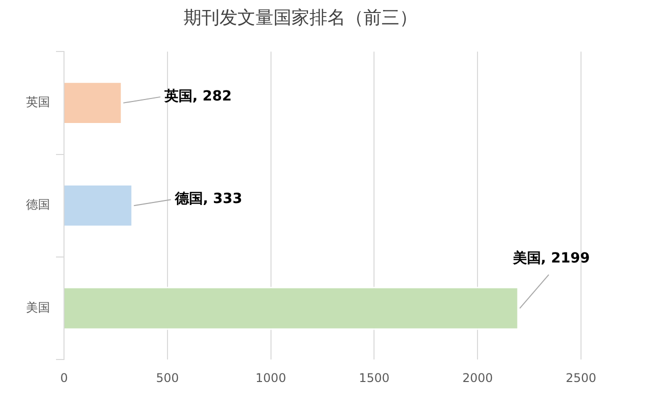 The width and height of the screenshot is (647, 400). Describe the element at coordinates (581, 377) in the screenshot. I see `x-tick-label: 2500` at that location.